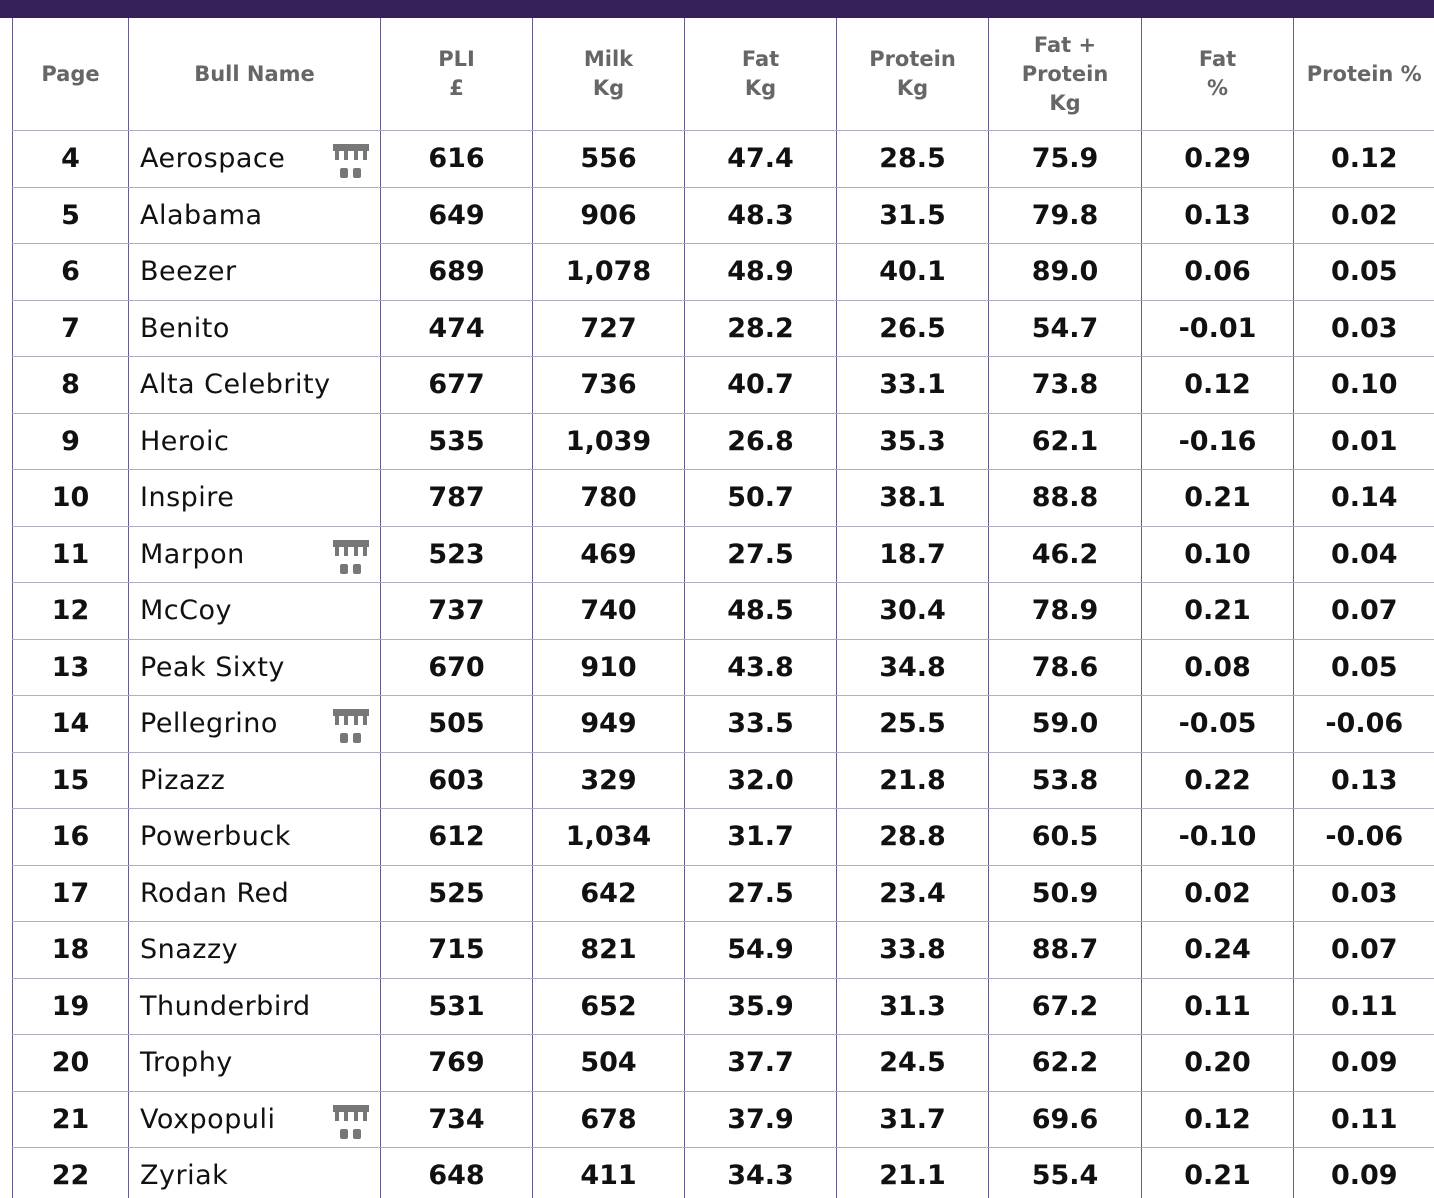 Image resolution: width=1434 pixels, height=1198 pixels. What do you see at coordinates (608, 950) in the screenshot?
I see `value-cell: 821` at bounding box center [608, 950].